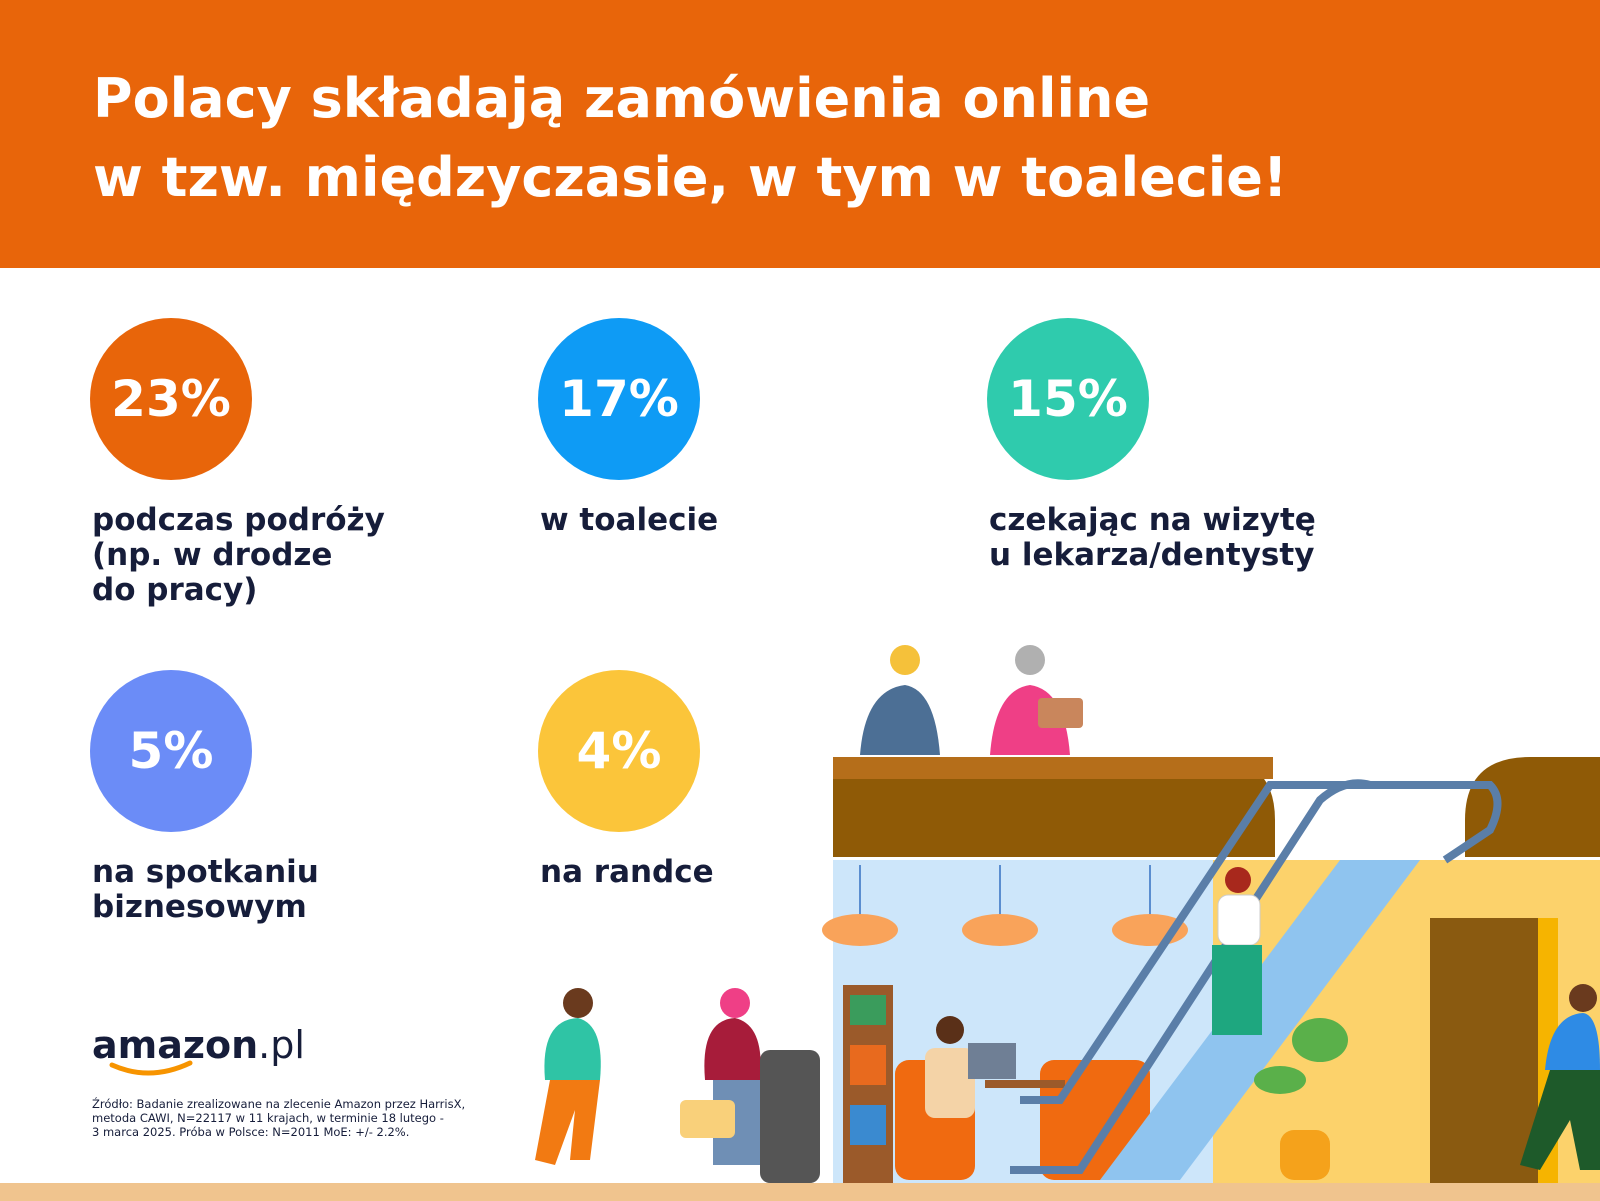  What do you see at coordinates (690, 177) in the screenshot?
I see `title-line: w tzw. międzyczasie, w tym w toalecie!` at bounding box center [690, 177].